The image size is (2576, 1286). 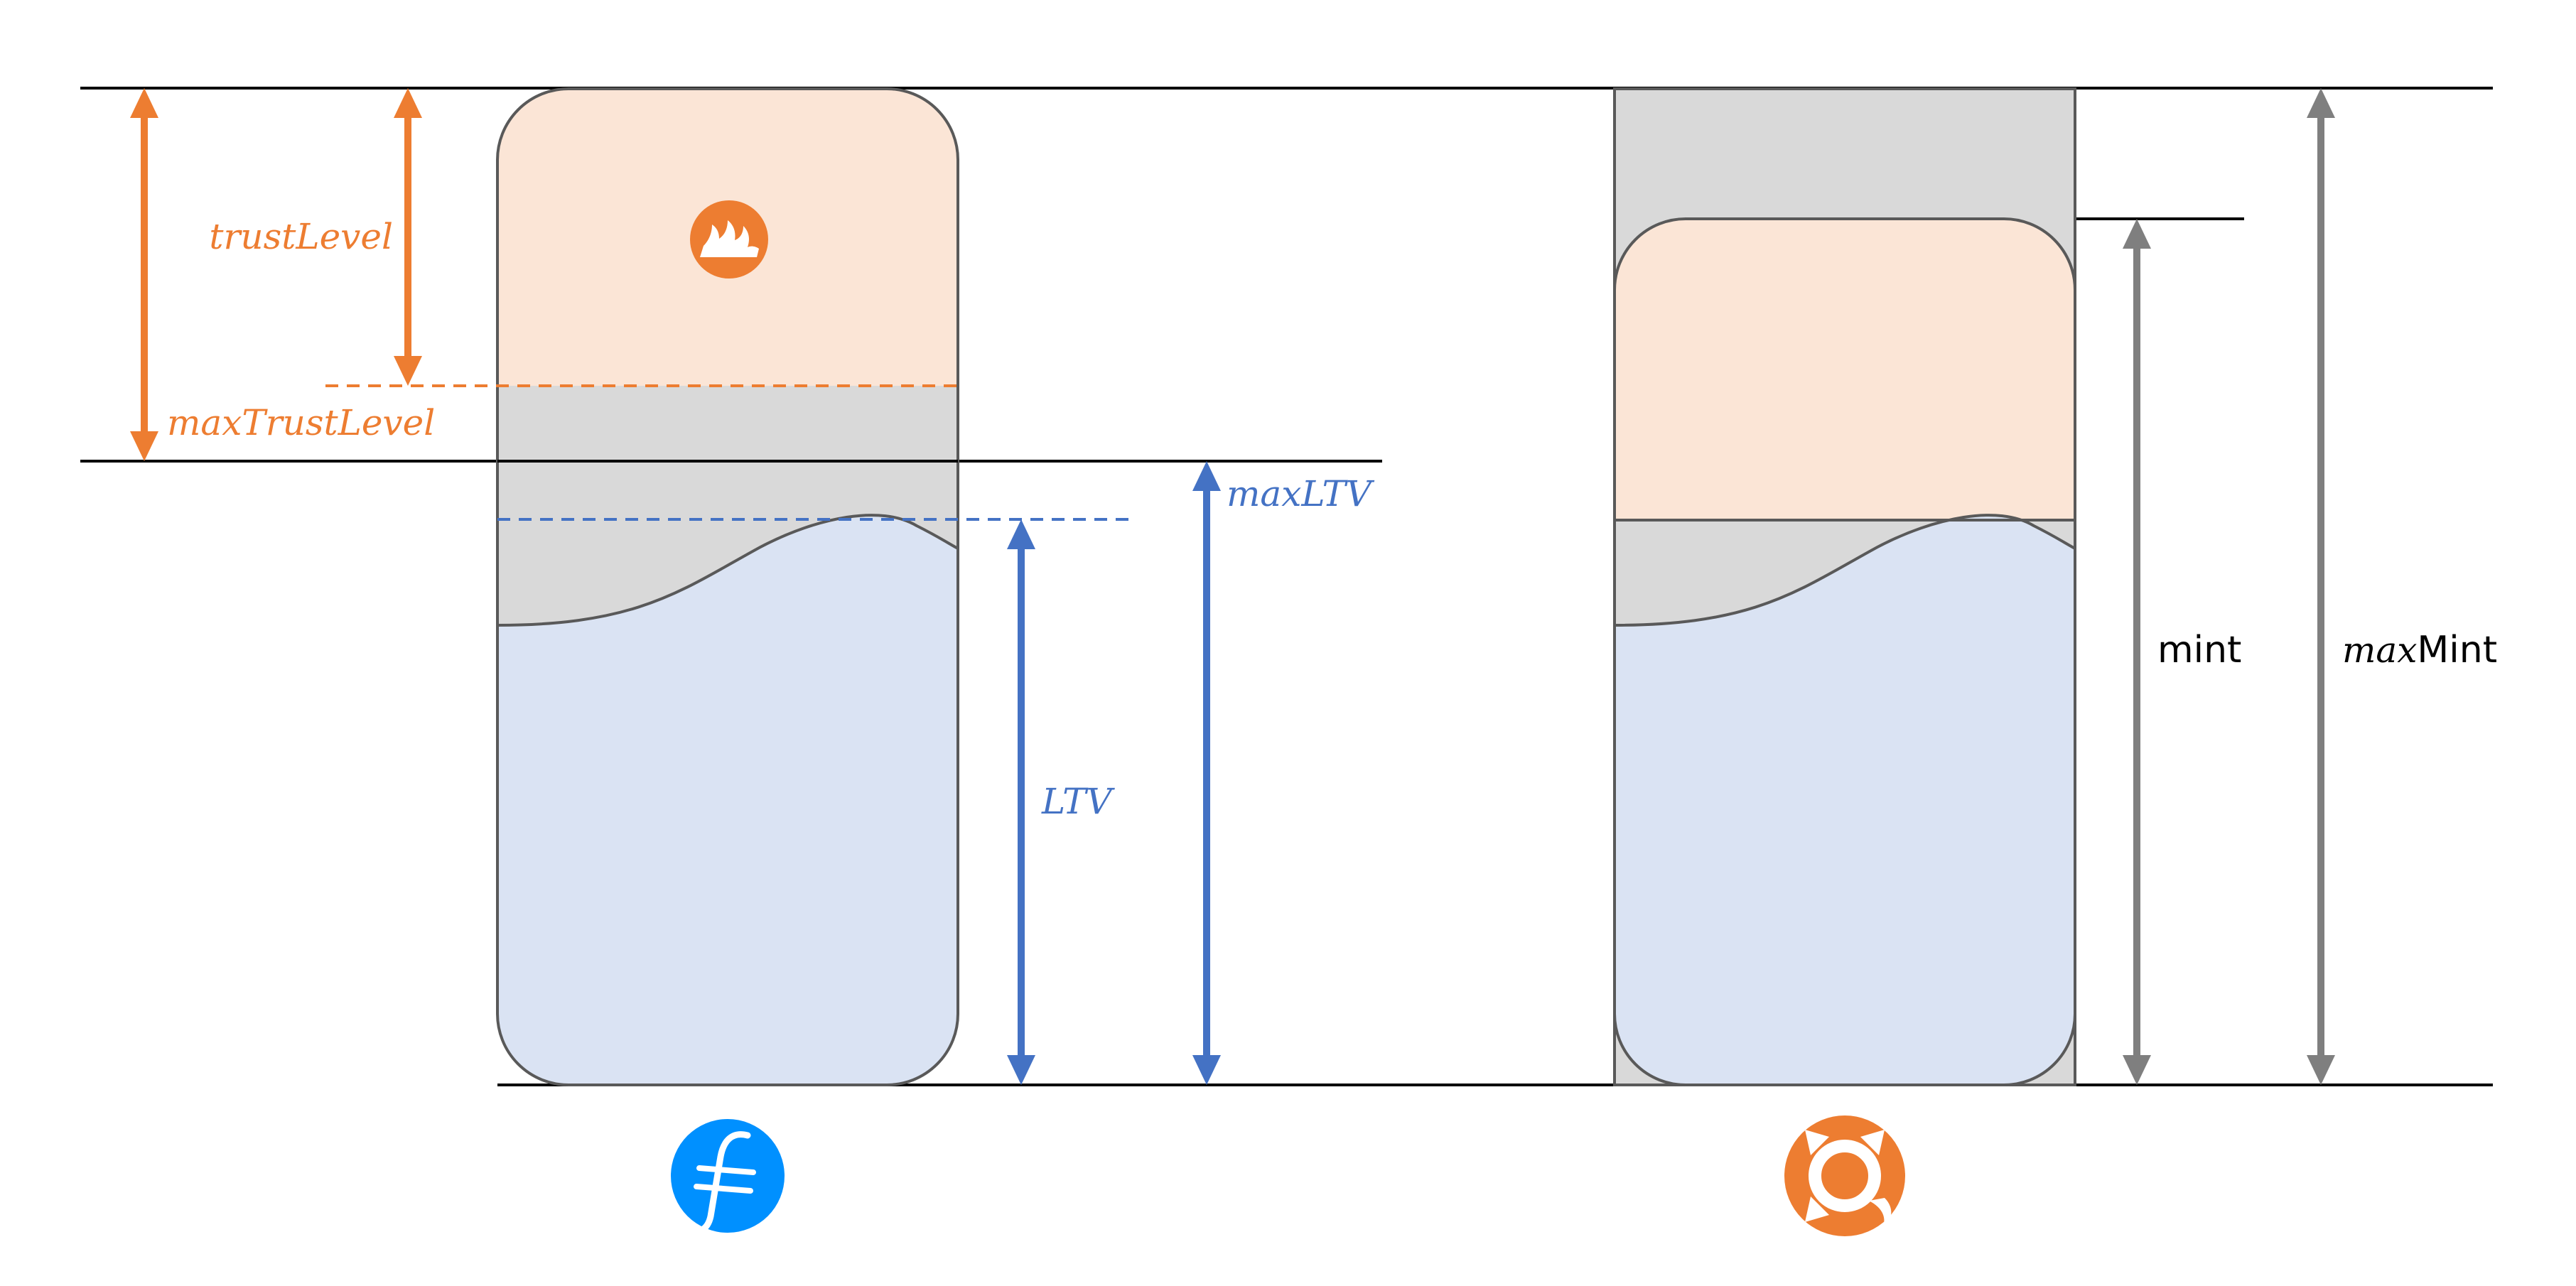 What do you see at coordinates (2379, 650) in the screenshot?
I see `max-mint-label-prefix: max` at bounding box center [2379, 650].